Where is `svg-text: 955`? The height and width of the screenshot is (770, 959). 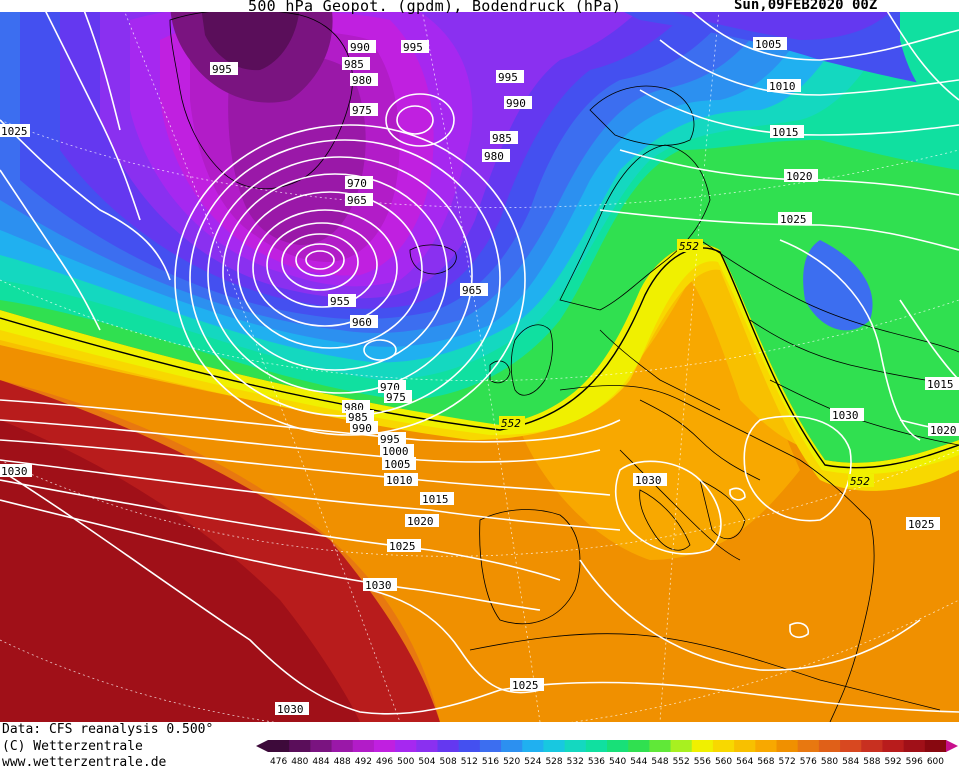
svg-text: 955 is located at coordinates (340, 301).